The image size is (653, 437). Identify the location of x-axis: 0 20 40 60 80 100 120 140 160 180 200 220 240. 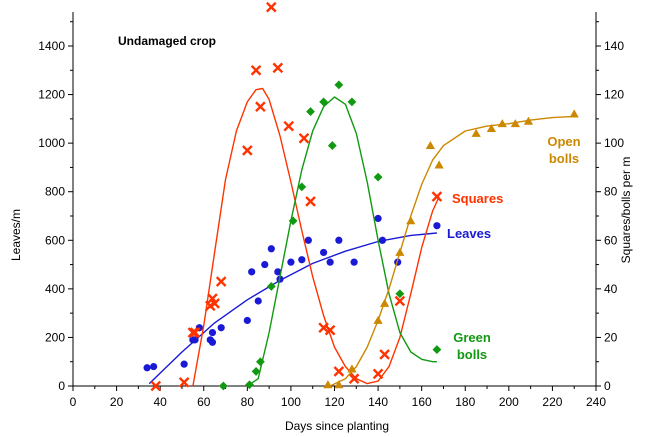
(338, 397).